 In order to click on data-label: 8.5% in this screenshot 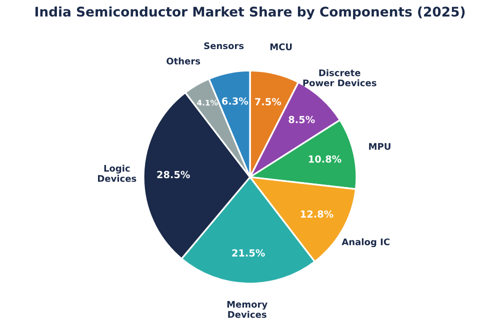, I will do `click(301, 120)`.